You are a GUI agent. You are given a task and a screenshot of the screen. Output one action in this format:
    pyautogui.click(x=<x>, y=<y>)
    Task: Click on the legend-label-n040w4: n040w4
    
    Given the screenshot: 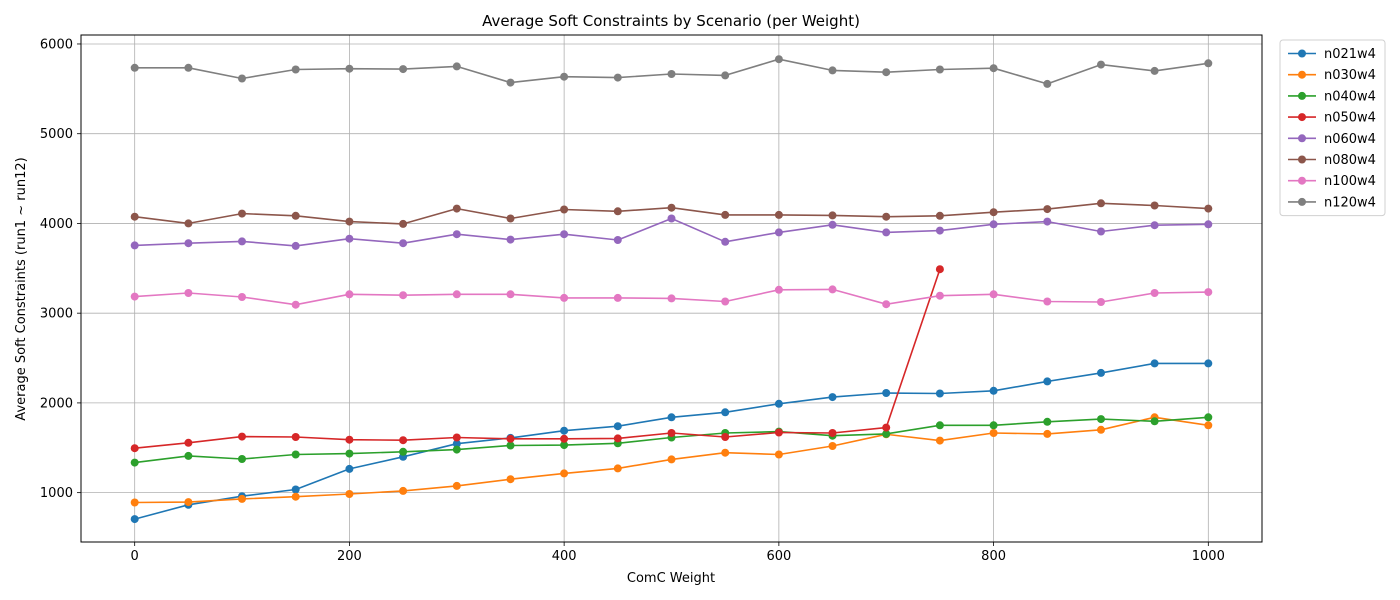 What is the action you would take?
    pyautogui.click(x=1350, y=96)
    